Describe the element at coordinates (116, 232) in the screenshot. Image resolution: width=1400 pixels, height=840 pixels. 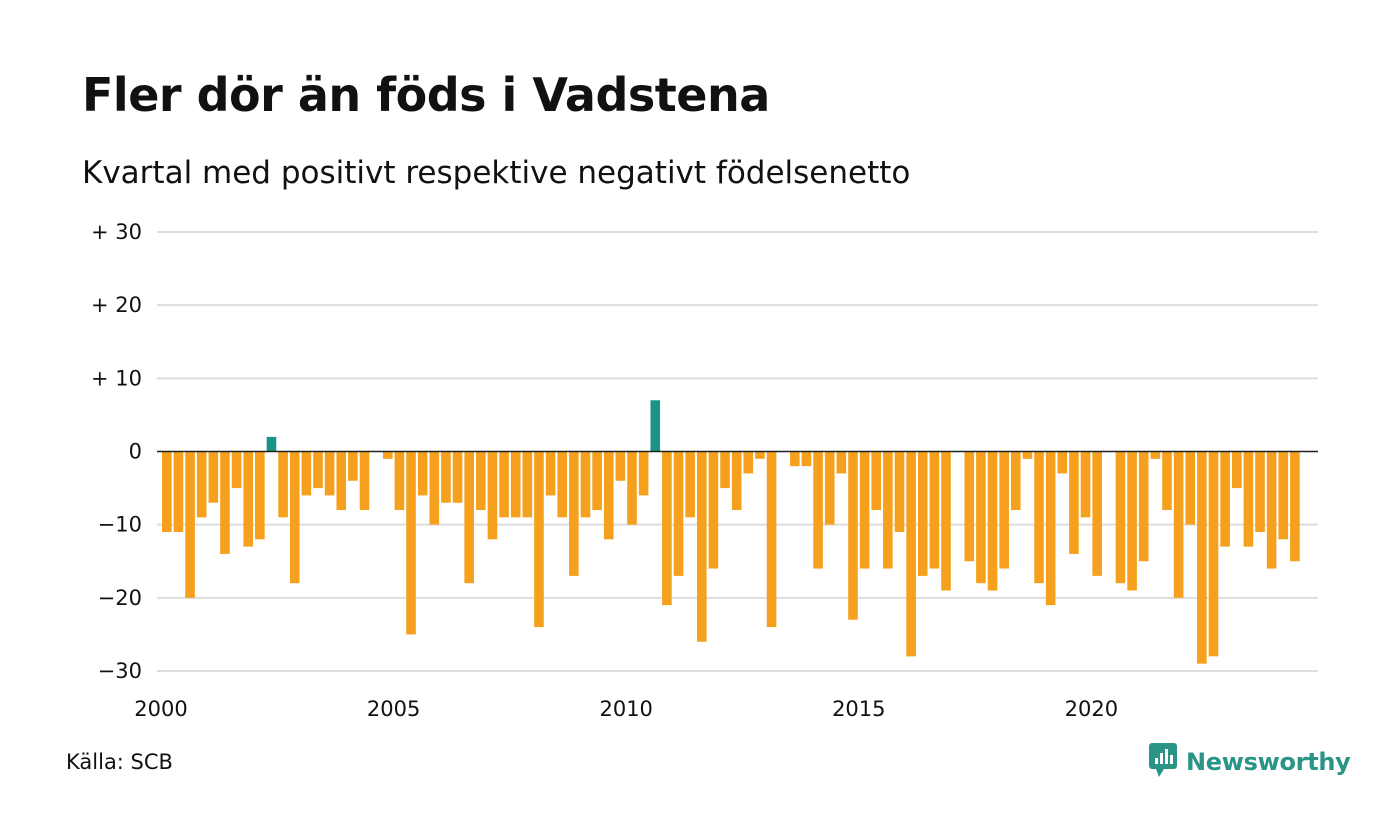
I see `y-tick-label: + 30` at that location.